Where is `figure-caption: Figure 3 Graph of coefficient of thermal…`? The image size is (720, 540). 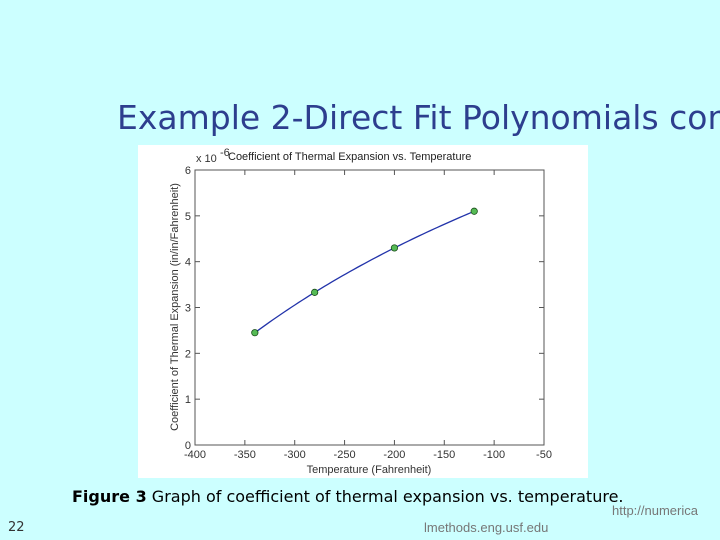 figure-caption: Figure 3 Graph of coefficient of thermal… is located at coordinates (348, 496).